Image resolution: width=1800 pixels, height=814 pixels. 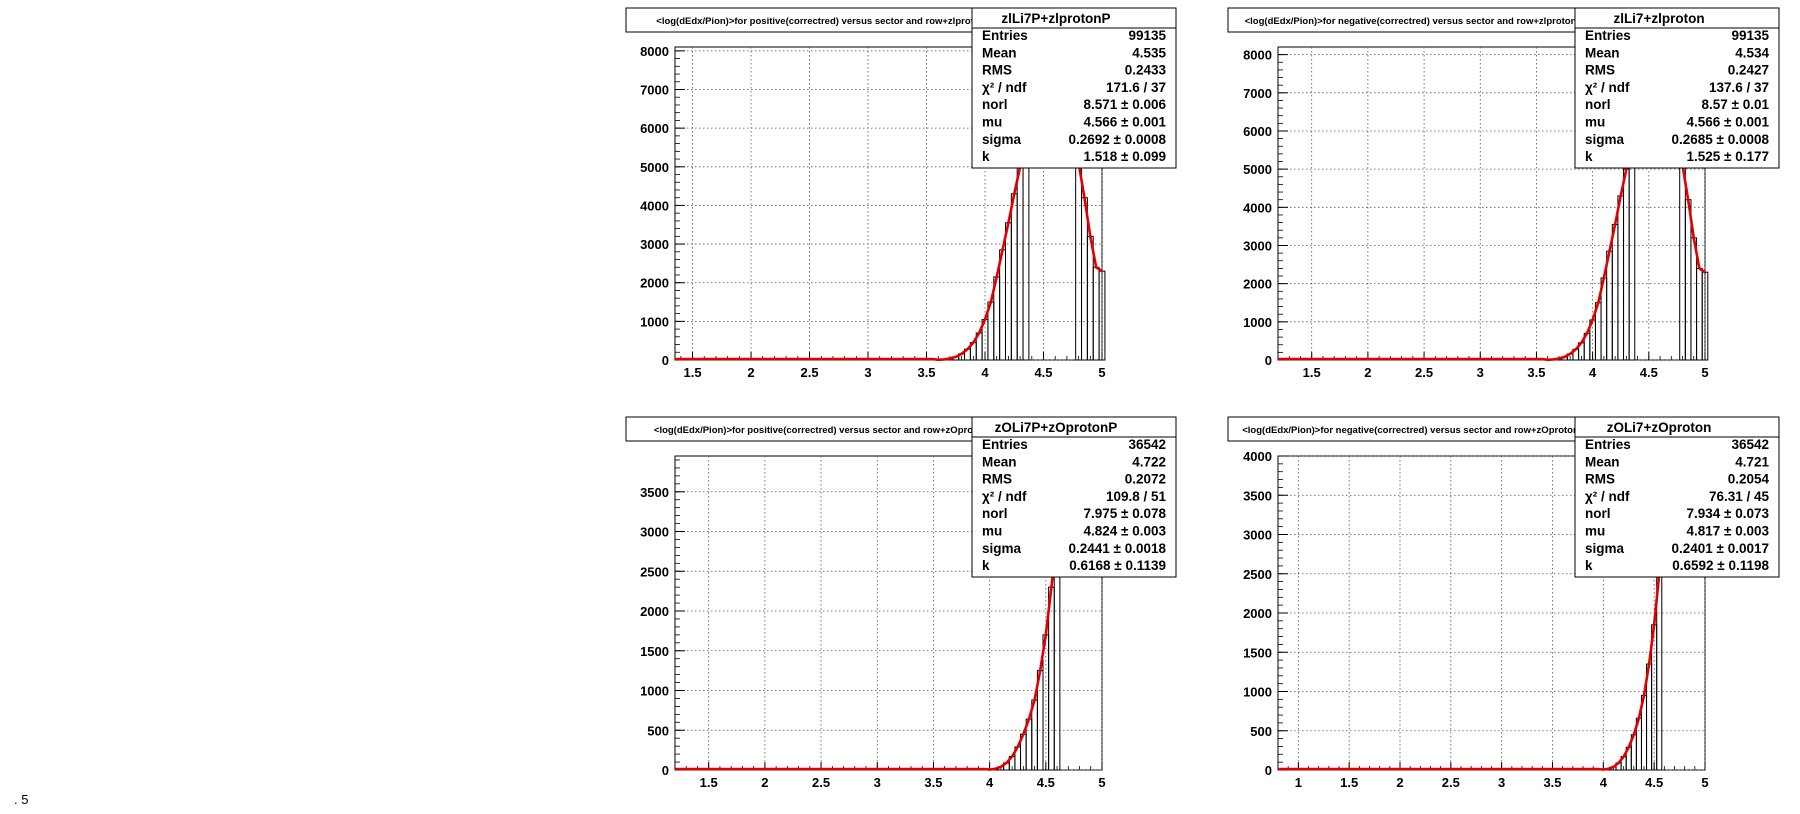 What do you see at coordinates (1298, 782) in the screenshot?
I see `x-tick-label: 1` at bounding box center [1298, 782].